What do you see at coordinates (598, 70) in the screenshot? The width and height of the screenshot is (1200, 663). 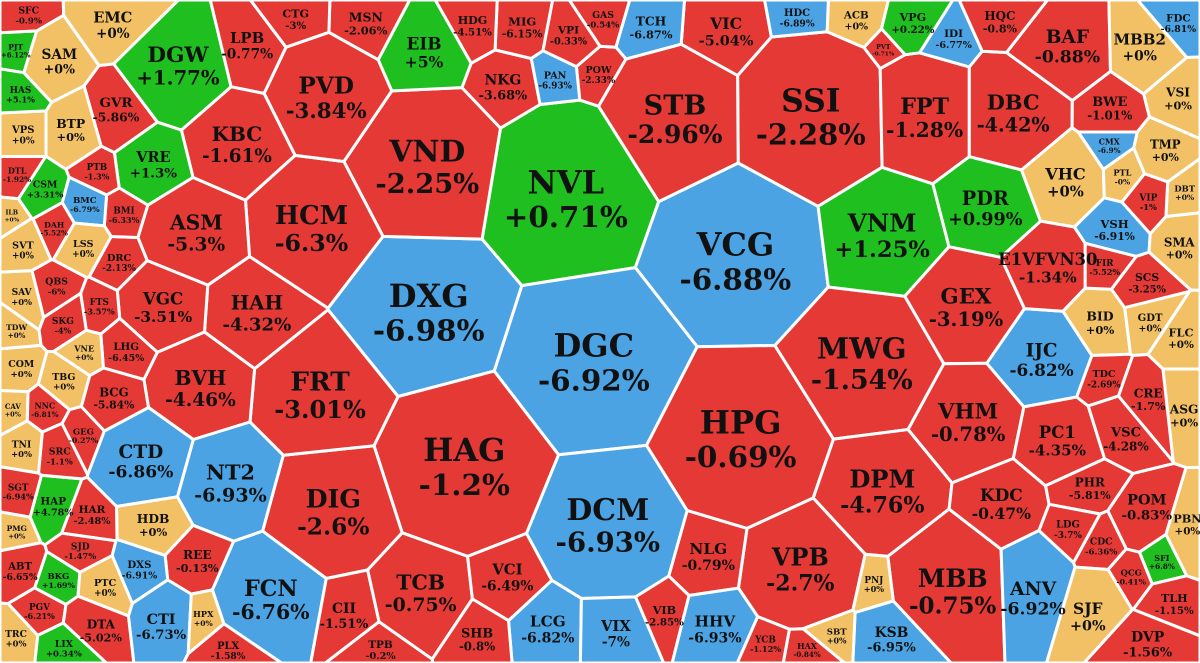 I see `ticker-label: POW` at bounding box center [598, 70].